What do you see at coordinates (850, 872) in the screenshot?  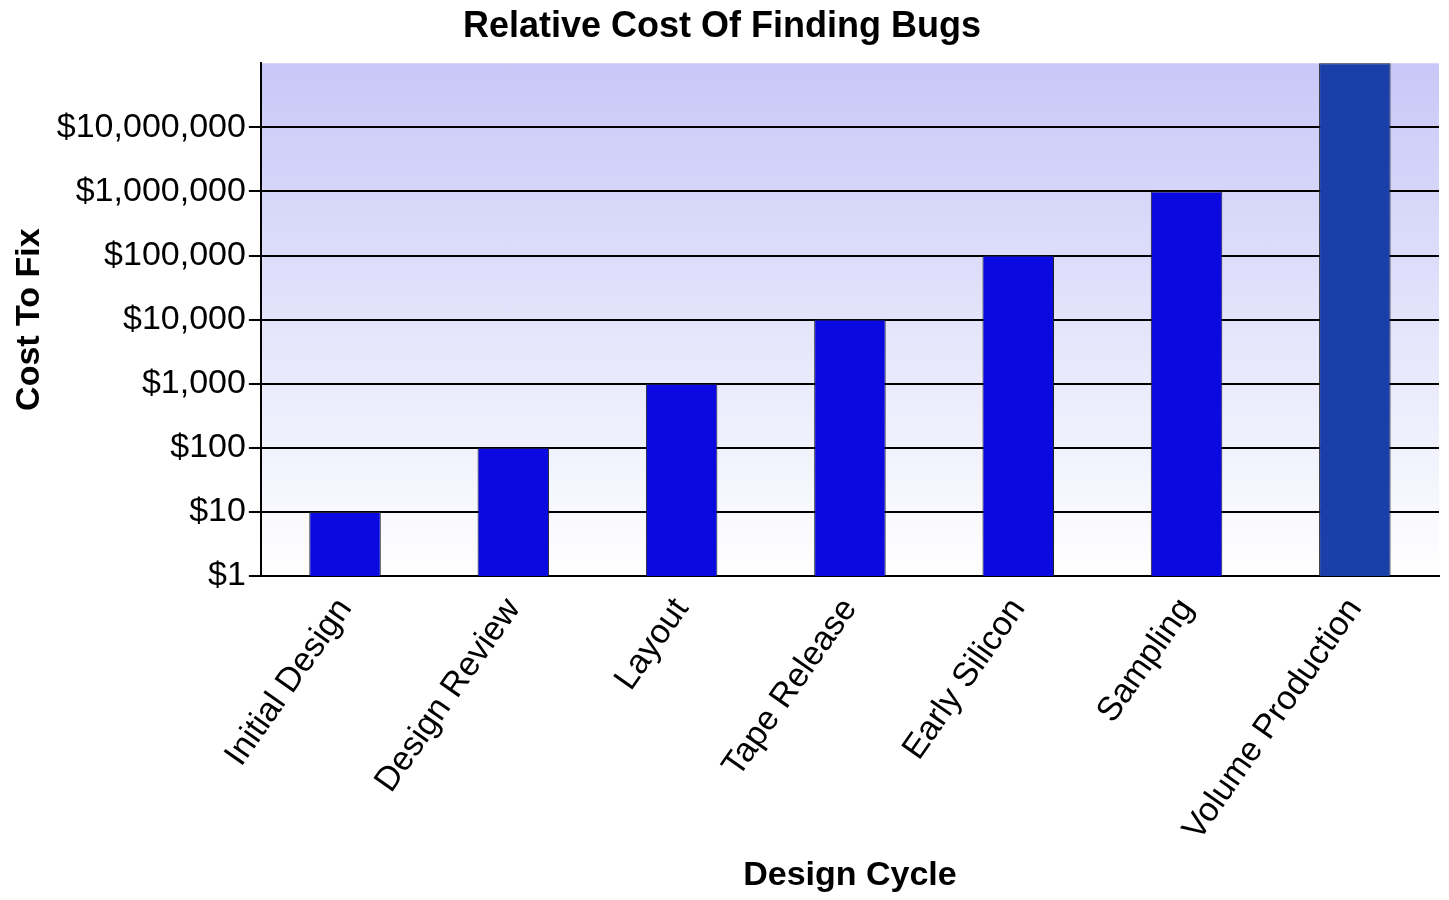 I see `x-axis-title: Design Cycle` at bounding box center [850, 872].